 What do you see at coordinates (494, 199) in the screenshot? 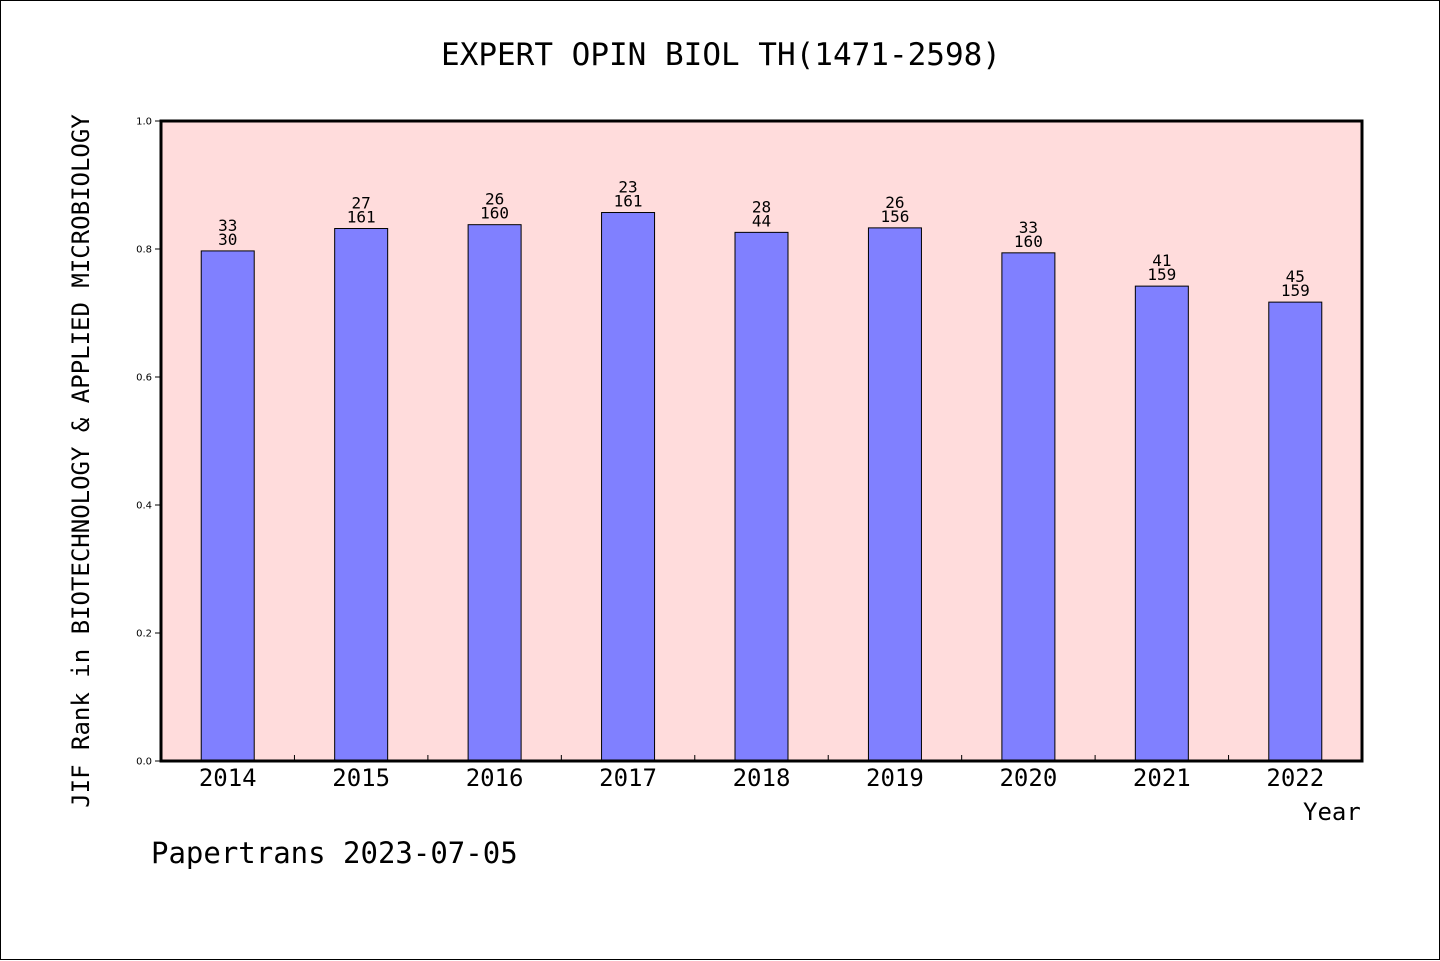
I see `bar-rank-label-2016: 26` at bounding box center [494, 199].